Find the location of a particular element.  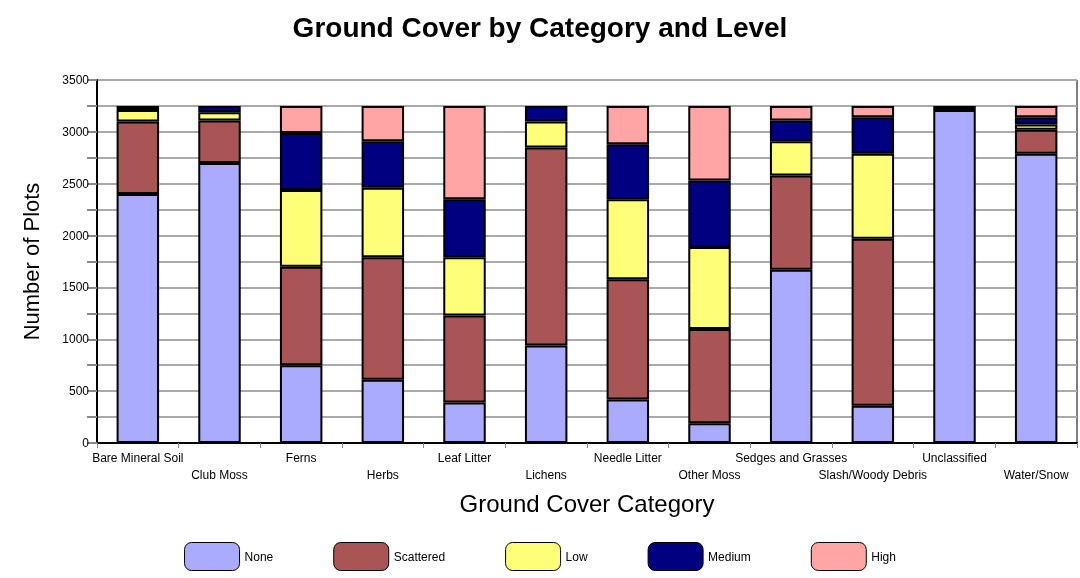

x-tick-label: Herbs is located at coordinates (382, 474).